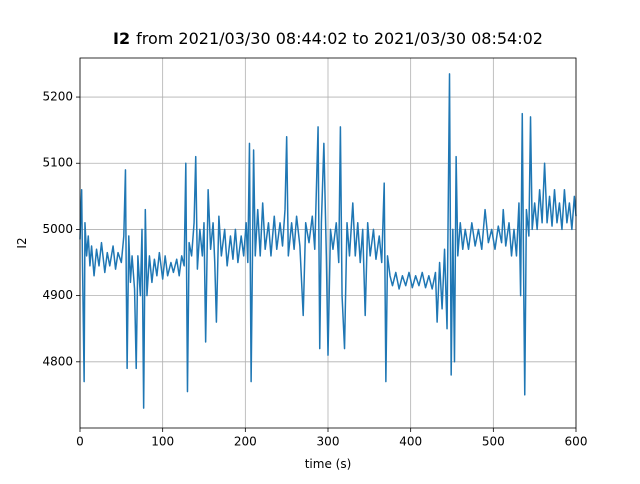  Describe the element at coordinates (57, 97) in the screenshot. I see `y-tick-label: 5200` at that location.